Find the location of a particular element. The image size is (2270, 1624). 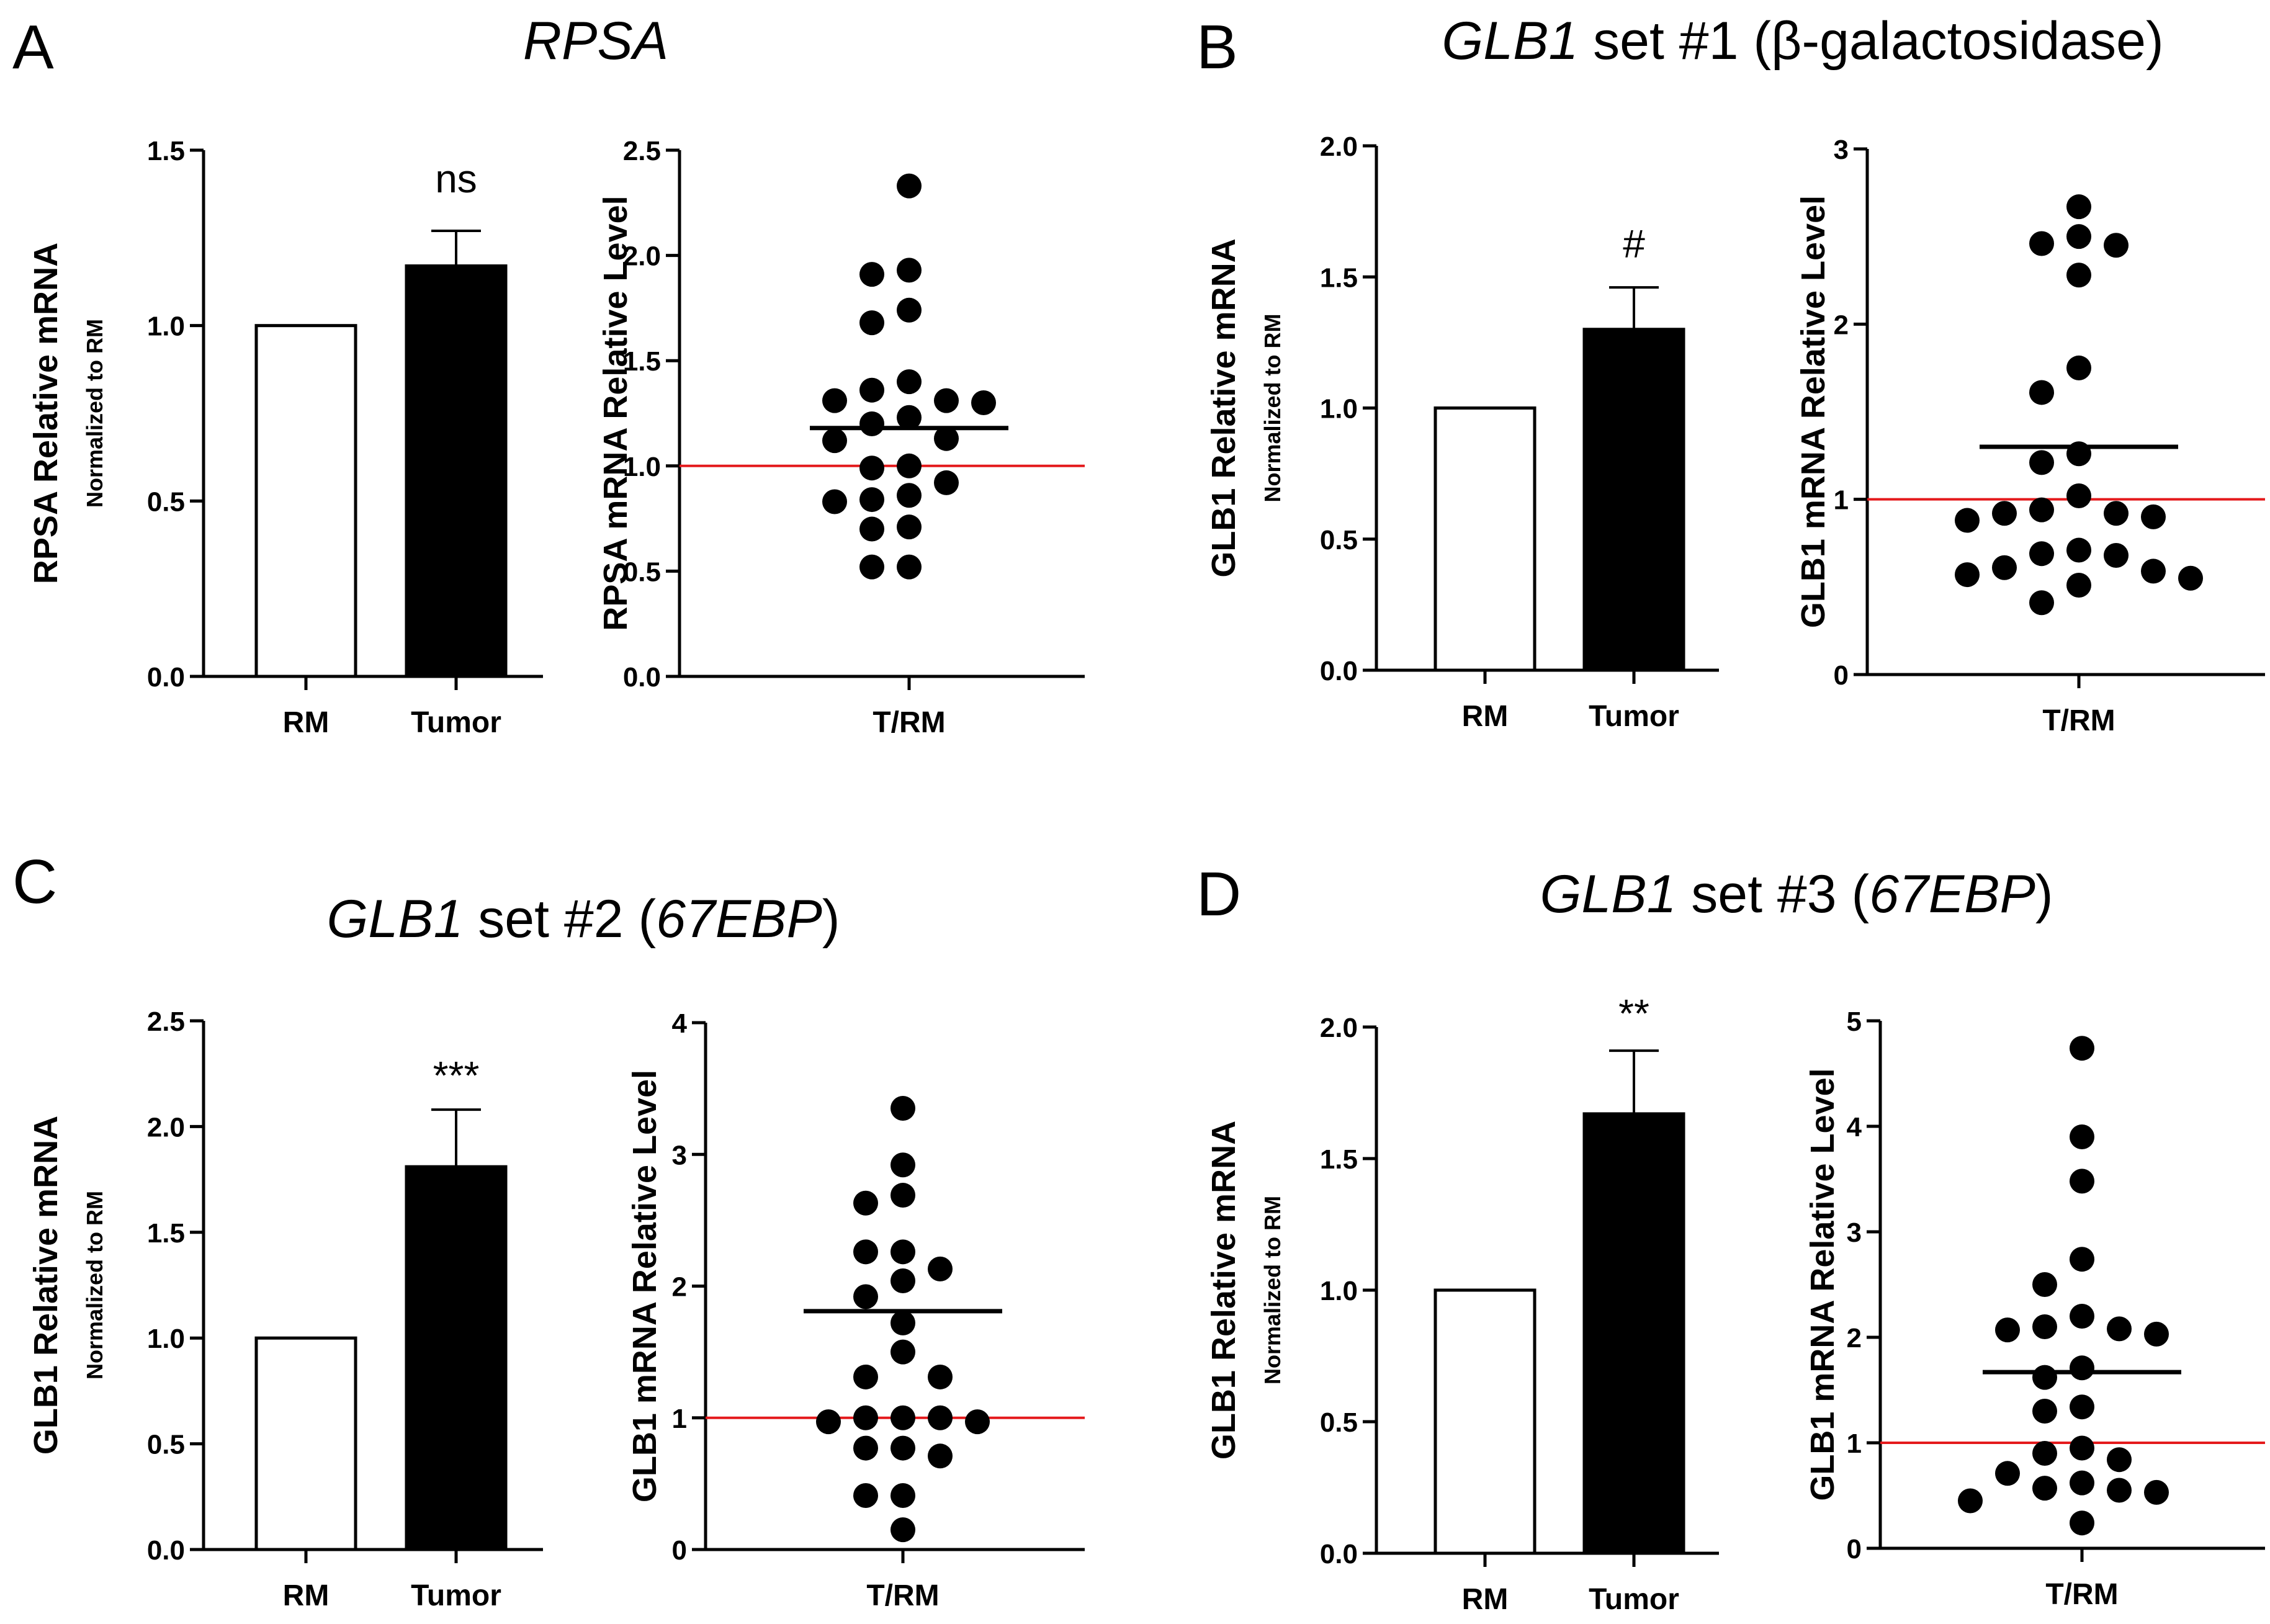

y-tick-label: 2 is located at coordinates (1841, 325).